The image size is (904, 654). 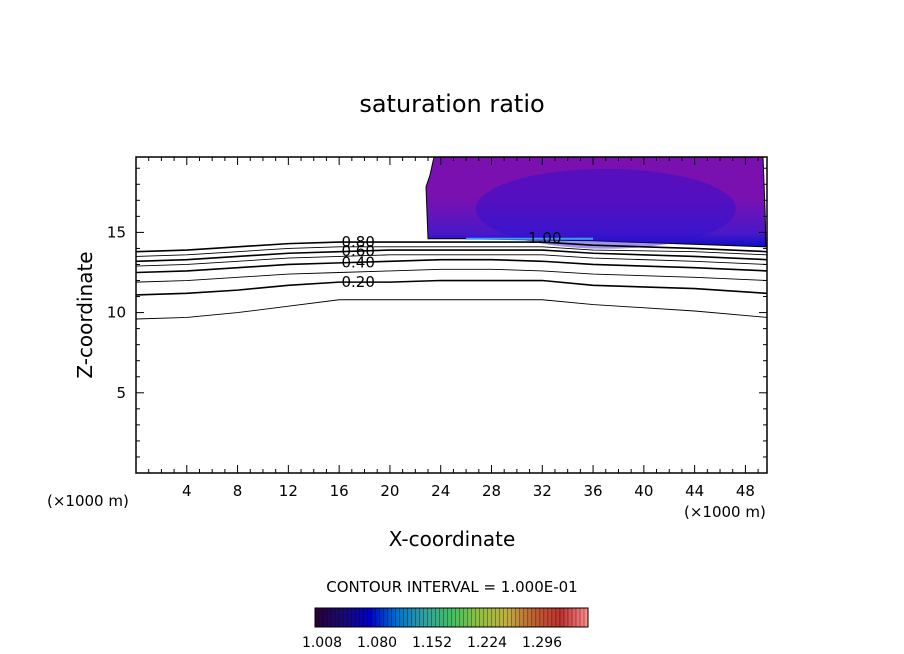 I want to click on contour-label: 0.20, so click(x=357, y=282).